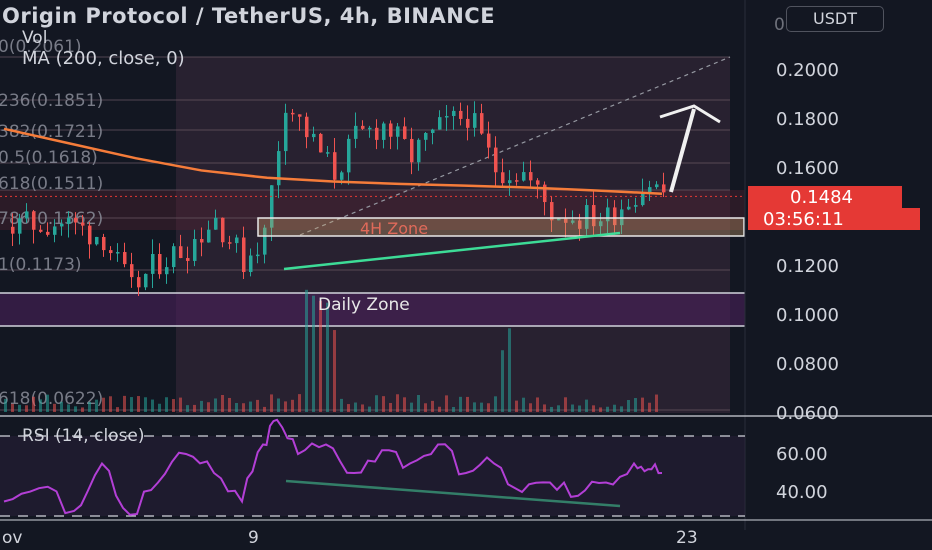 Image resolution: width=932 pixels, height=550 pixels. I want to click on fib-level-label: 236(0.1851), so click(51, 101).